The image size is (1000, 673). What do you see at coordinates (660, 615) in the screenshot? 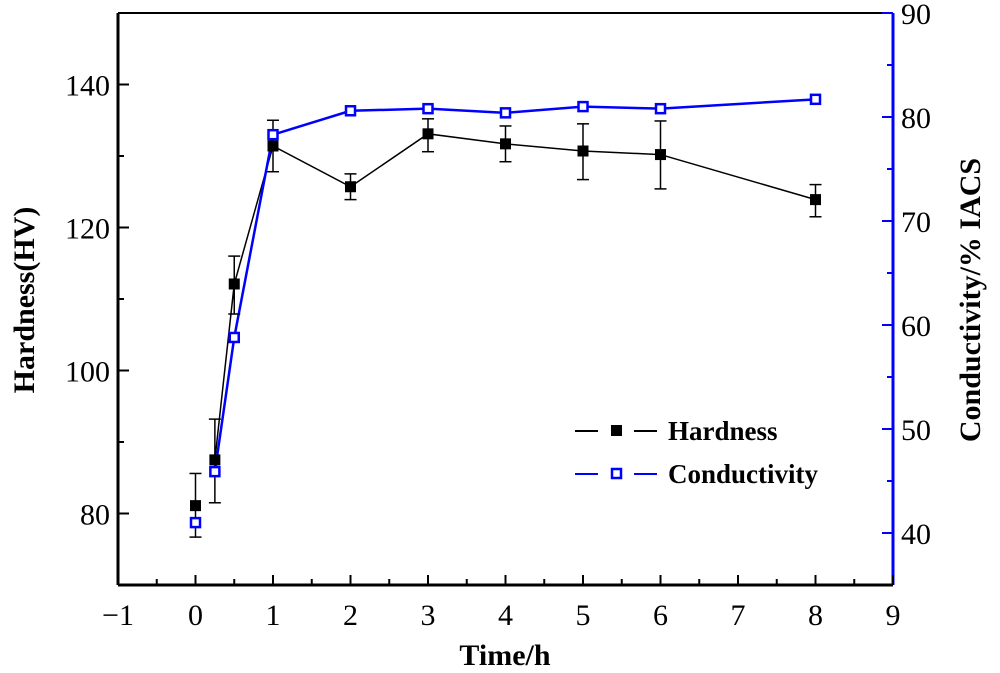
I see `x-tick-label: 6` at bounding box center [660, 615].